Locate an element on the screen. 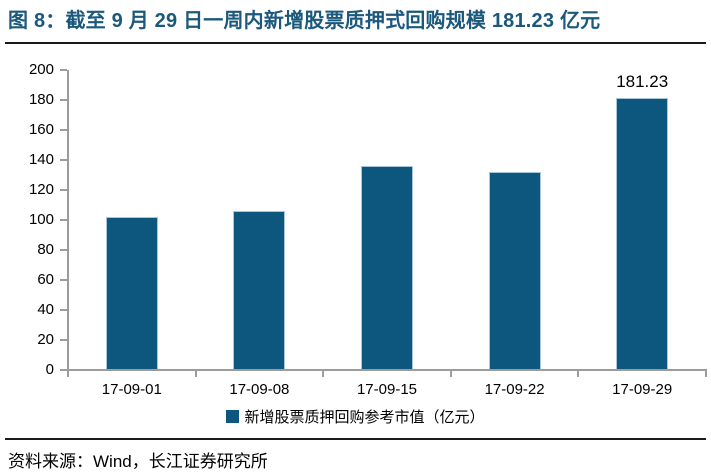 This screenshot has height=474, width=711. y-tick-label: 0 is located at coordinates (49, 369).